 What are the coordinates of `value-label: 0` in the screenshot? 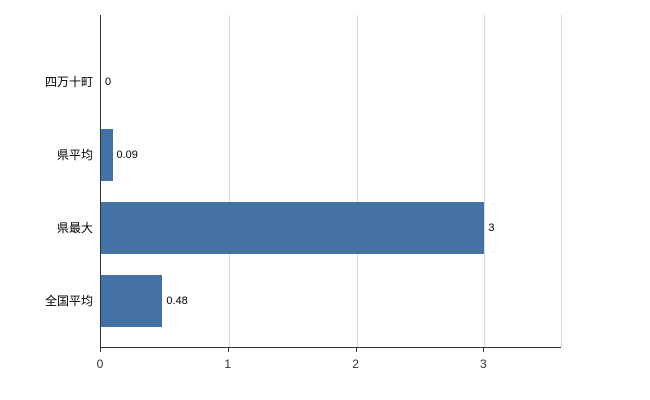 It's located at (108, 81).